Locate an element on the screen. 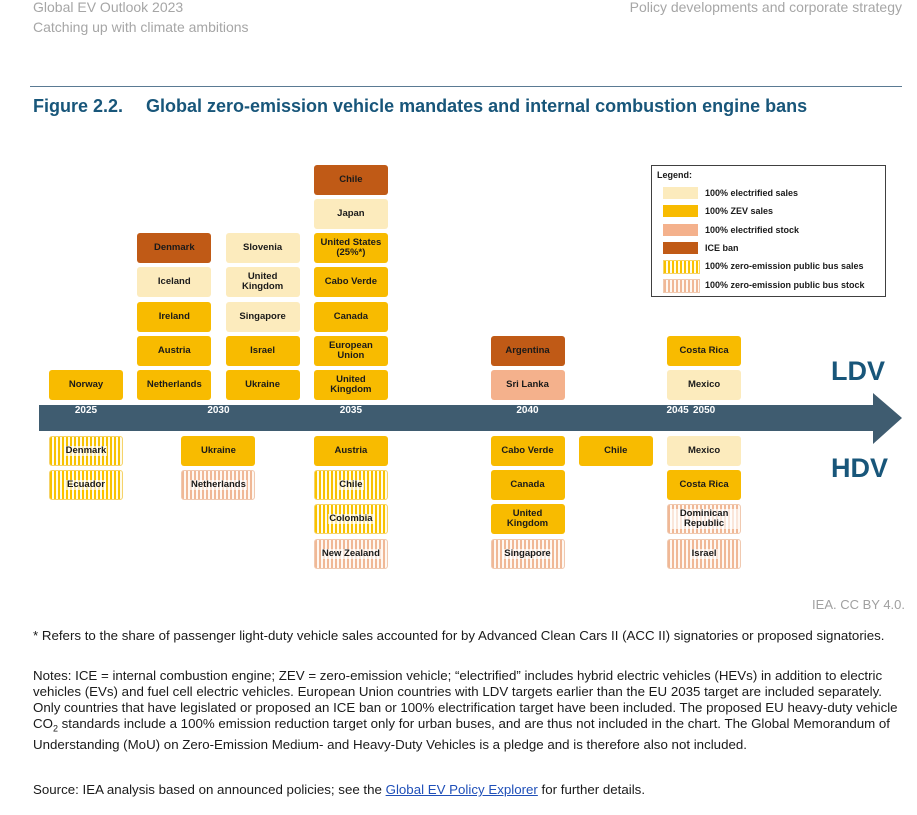 This screenshot has height=815, width=917. hdv-target-costa-rica: Costa Rica is located at coordinates (704, 485).